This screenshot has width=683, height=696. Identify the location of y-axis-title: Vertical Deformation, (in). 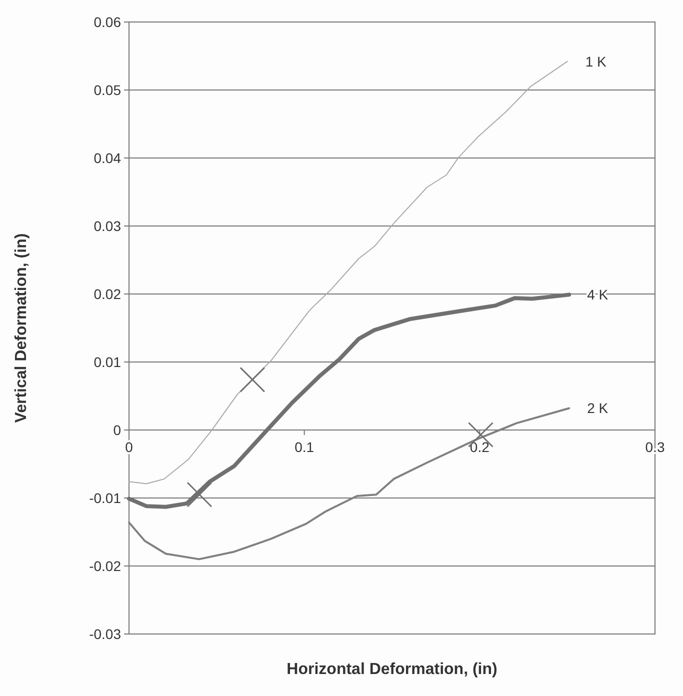
(21, 328).